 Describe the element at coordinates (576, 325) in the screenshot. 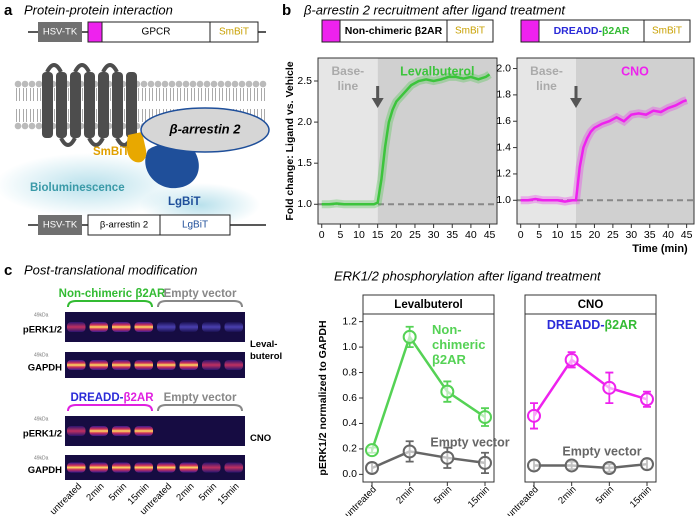

I see `series-label-part: DREADD-` at that location.